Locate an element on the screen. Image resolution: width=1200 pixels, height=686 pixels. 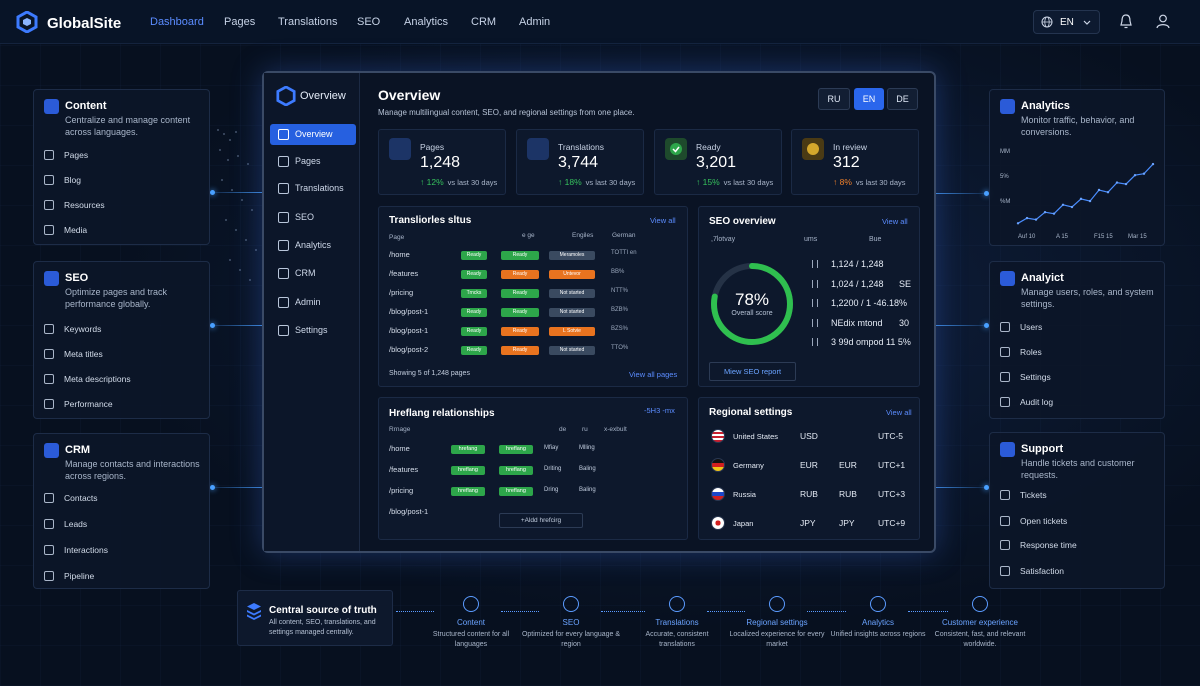
panel-title: SEO overview is located at coordinates (742, 221).